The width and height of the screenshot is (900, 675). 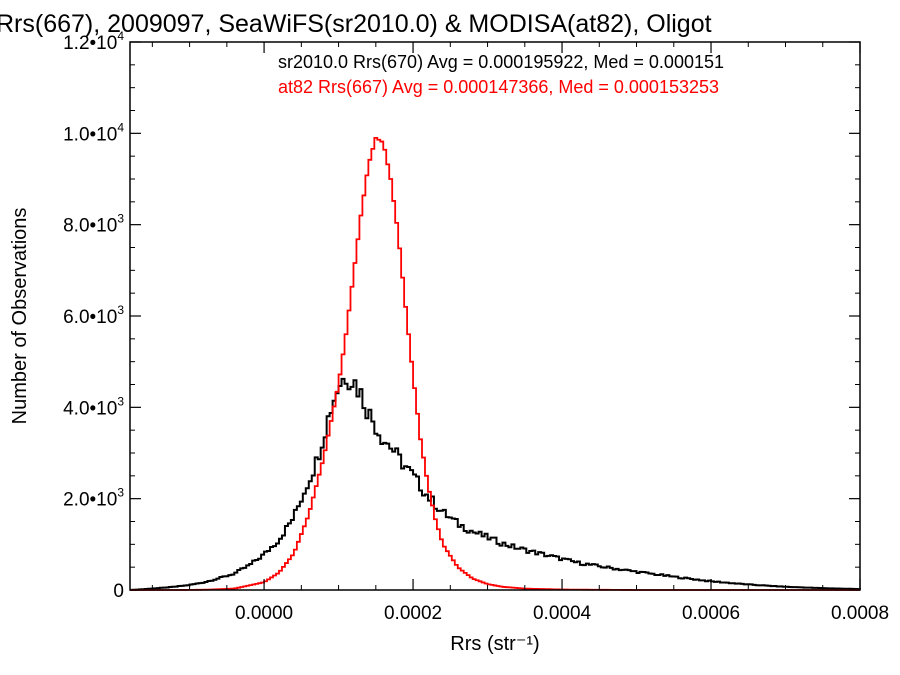 What do you see at coordinates (93, 224) in the screenshot?
I see `y-tick-label: 8.0•103` at bounding box center [93, 224].